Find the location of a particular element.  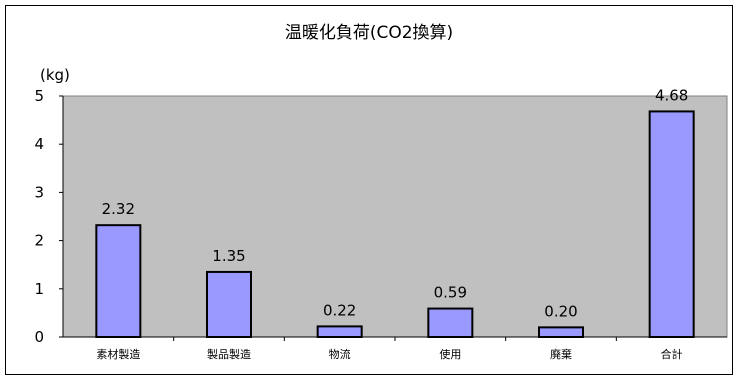

y-tick-label: 0 is located at coordinates (39, 337).